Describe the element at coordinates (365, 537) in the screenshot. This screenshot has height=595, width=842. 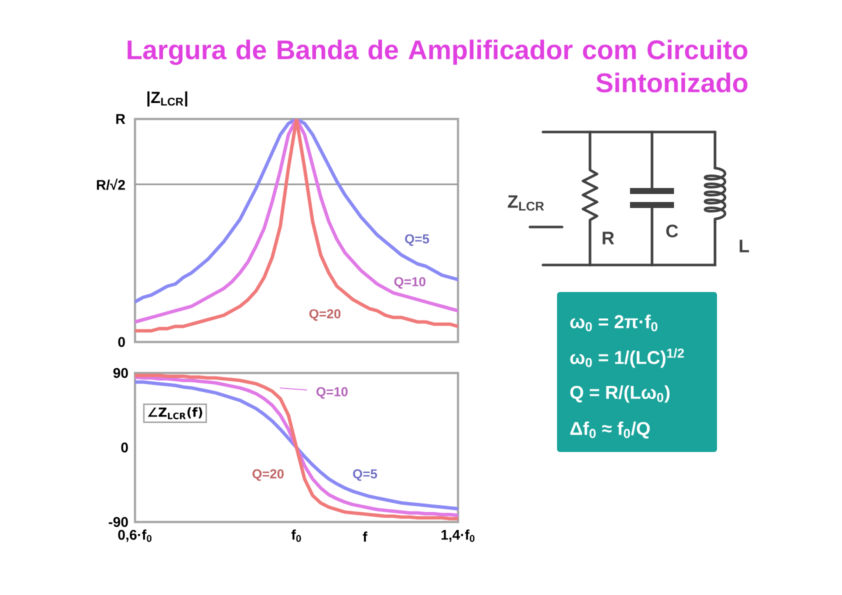
I see `x-axis-title: f` at that location.